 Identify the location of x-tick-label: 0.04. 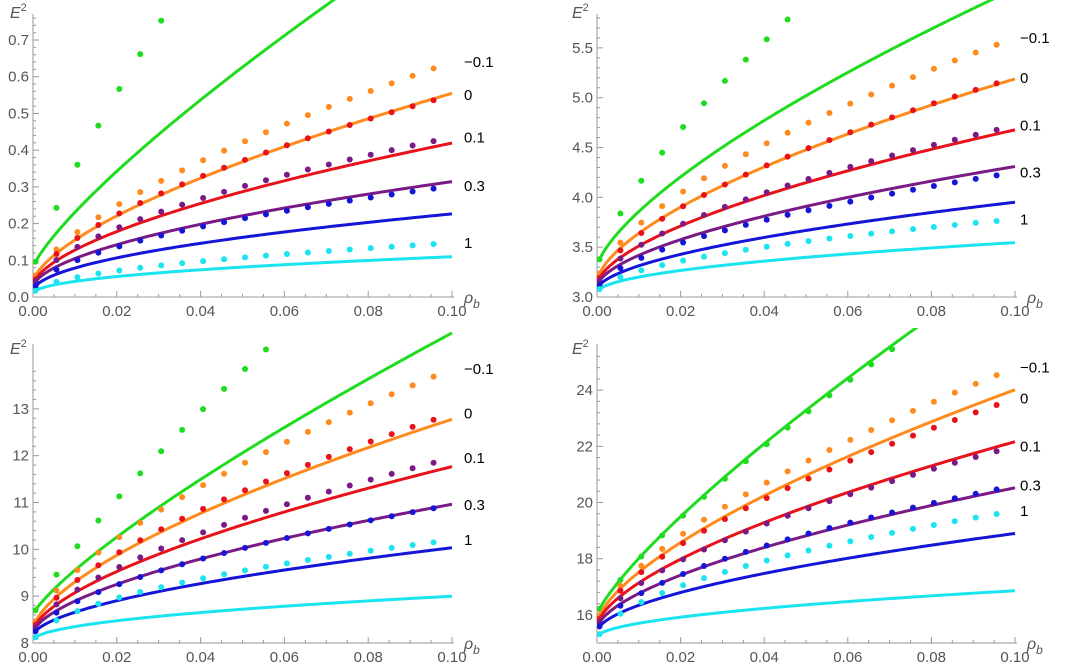
(200, 657).